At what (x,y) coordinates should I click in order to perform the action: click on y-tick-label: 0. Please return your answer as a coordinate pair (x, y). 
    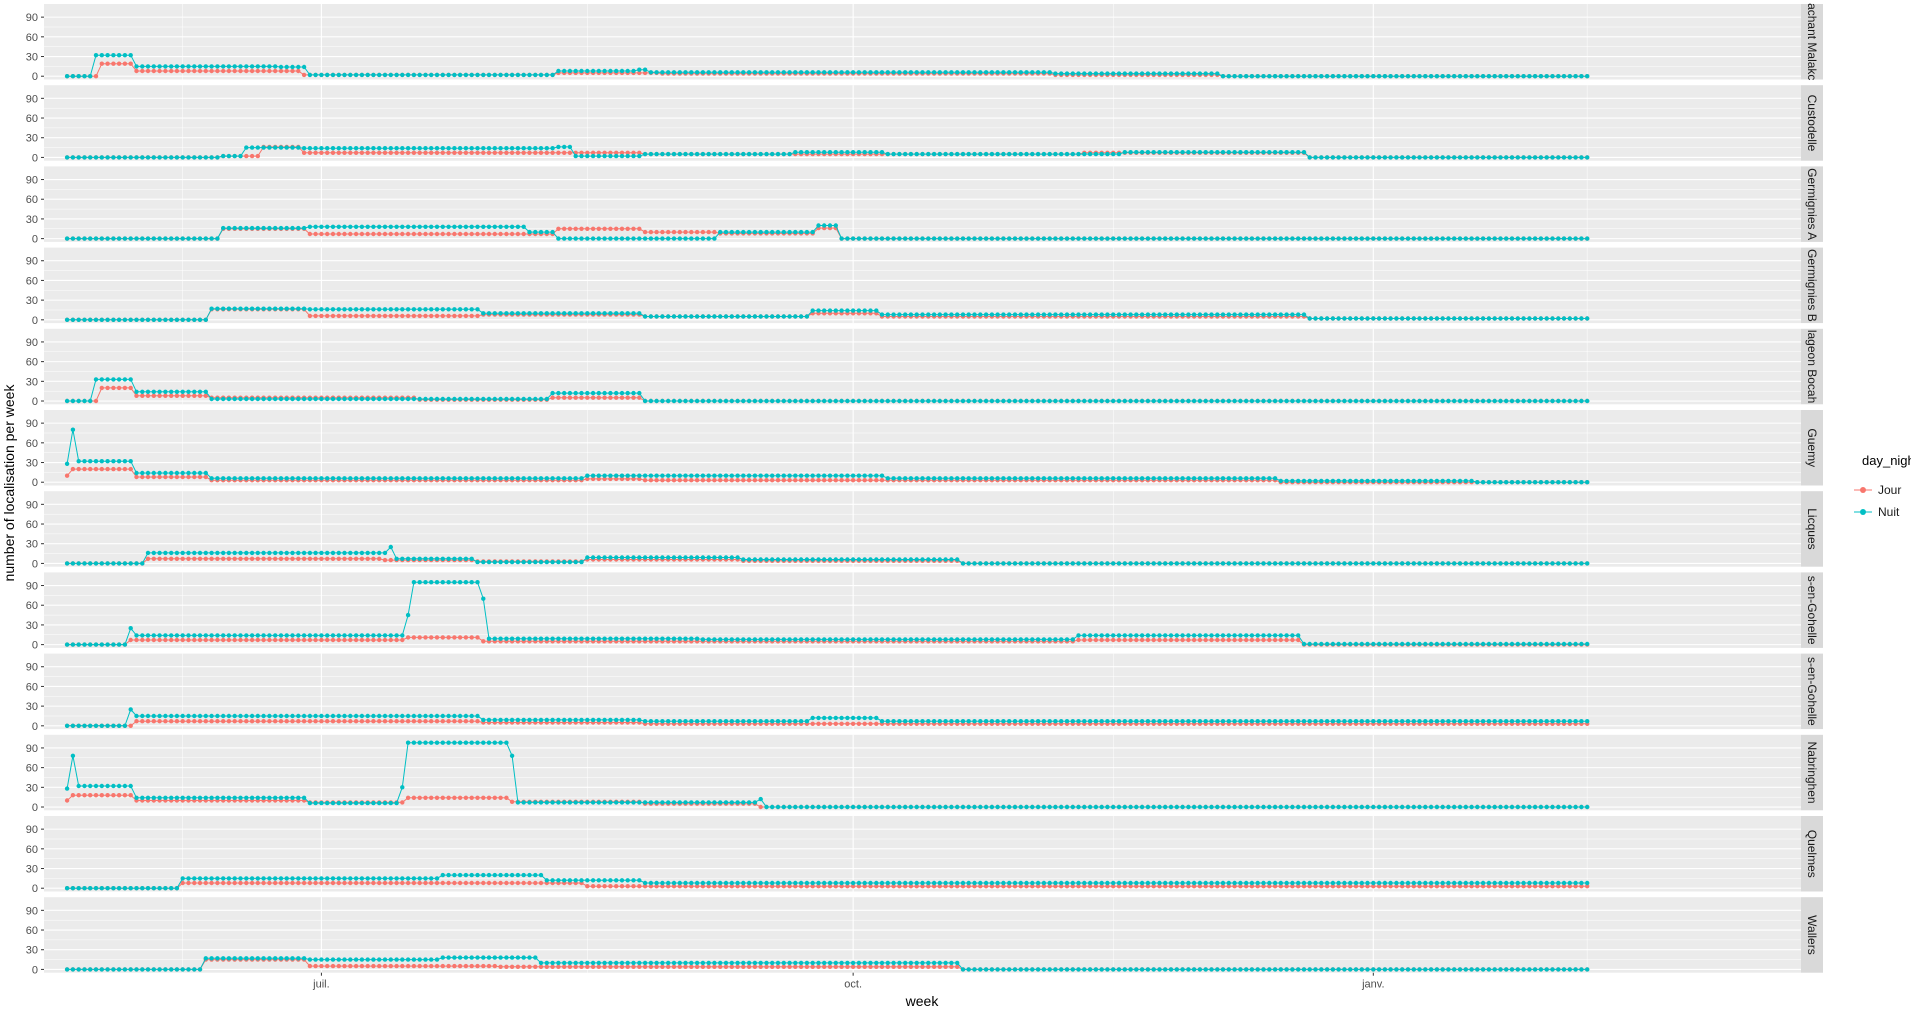
    Looking at the image, I should click on (35, 483).